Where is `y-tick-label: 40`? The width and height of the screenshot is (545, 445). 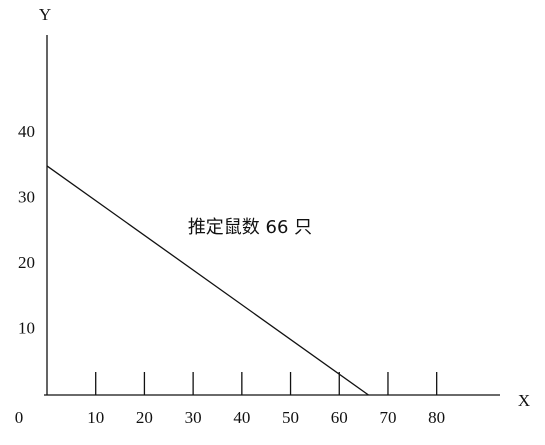 y-tick-label: 40 is located at coordinates (26, 131).